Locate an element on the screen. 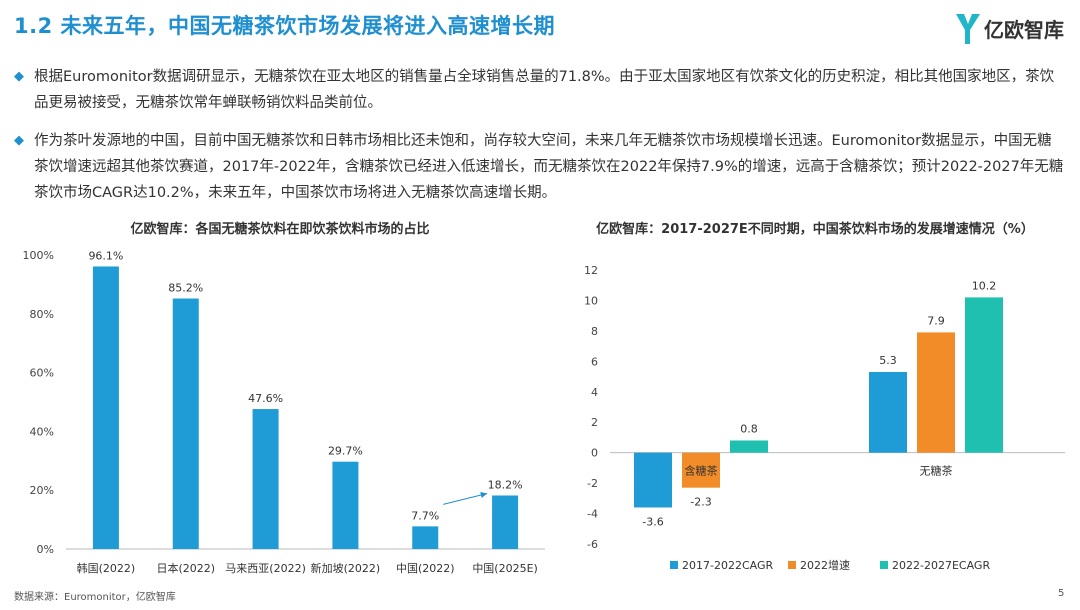 This screenshot has height=610, width=1080. x-tick-label: 中国(2022) is located at coordinates (425, 568).